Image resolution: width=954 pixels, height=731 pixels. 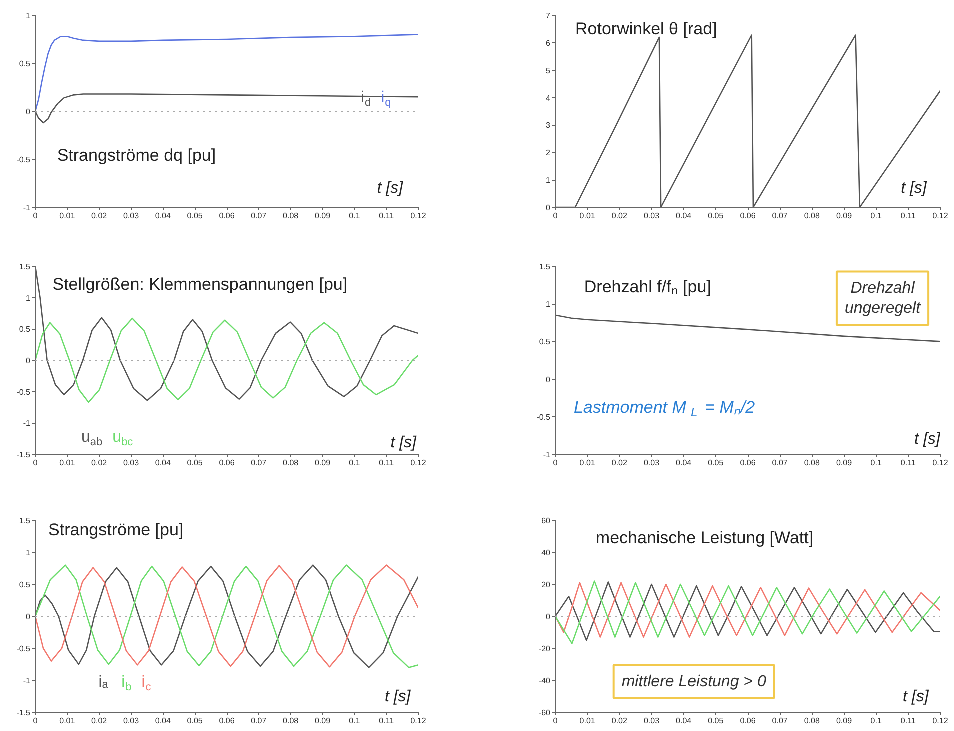 What do you see at coordinates (200, 284) in the screenshot?
I see `text: Stellgrößen: Klemmenspannungen [pu]` at bounding box center [200, 284].